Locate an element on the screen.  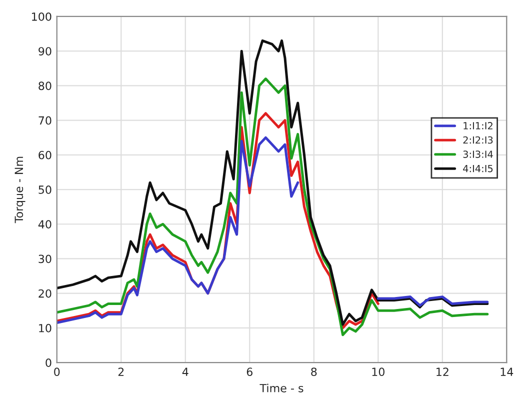
legend-label: 4:I4:I5 is located at coordinates (478, 168).